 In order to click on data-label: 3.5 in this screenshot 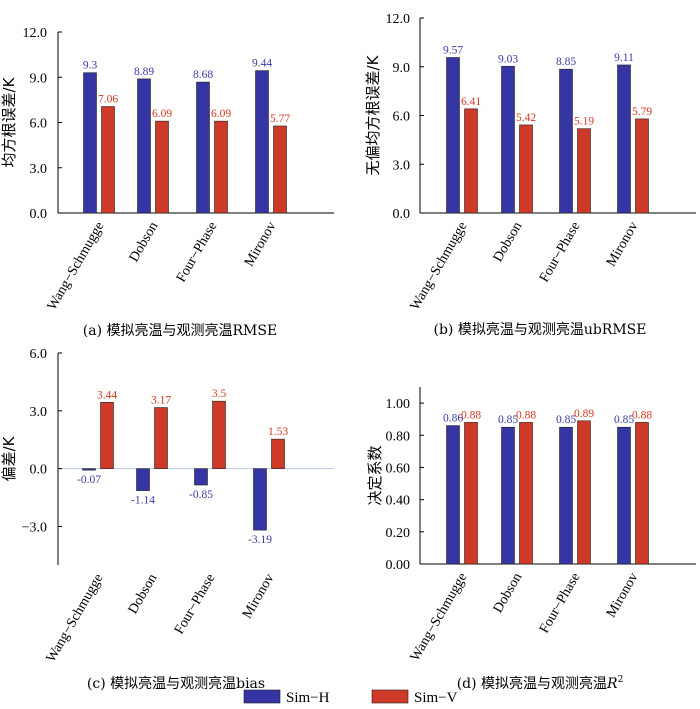, I will do `click(219, 394)`.